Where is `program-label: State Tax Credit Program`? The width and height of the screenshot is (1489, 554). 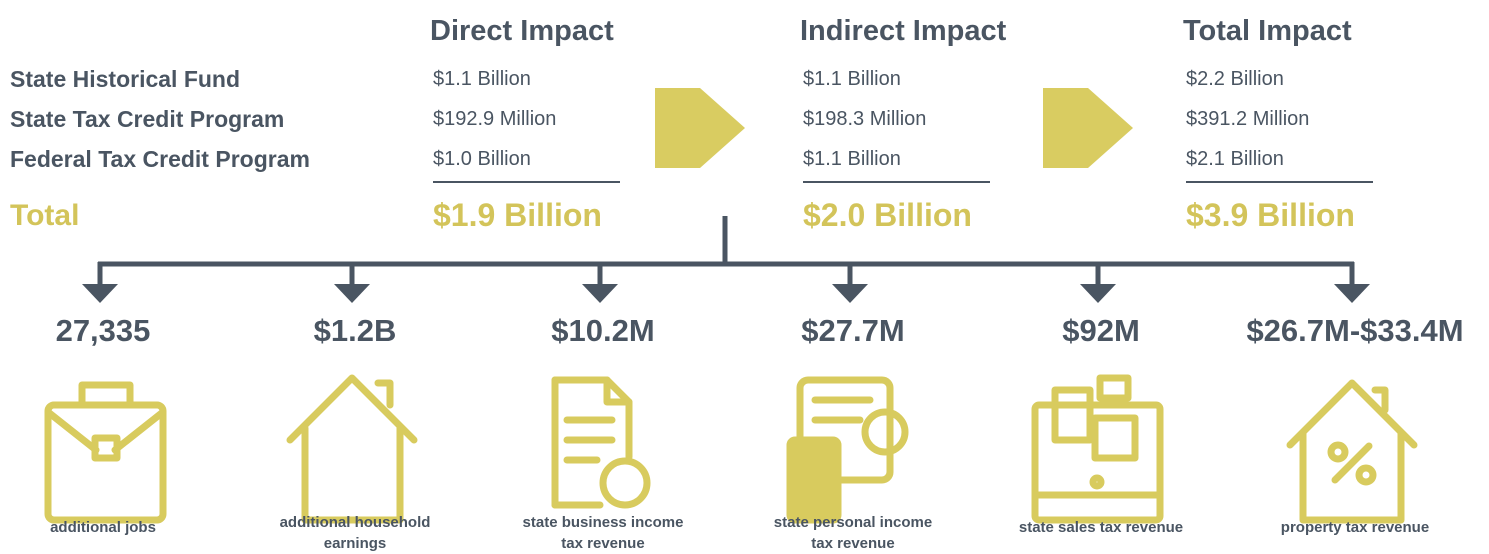 program-label: State Tax Credit Program is located at coordinates (147, 119).